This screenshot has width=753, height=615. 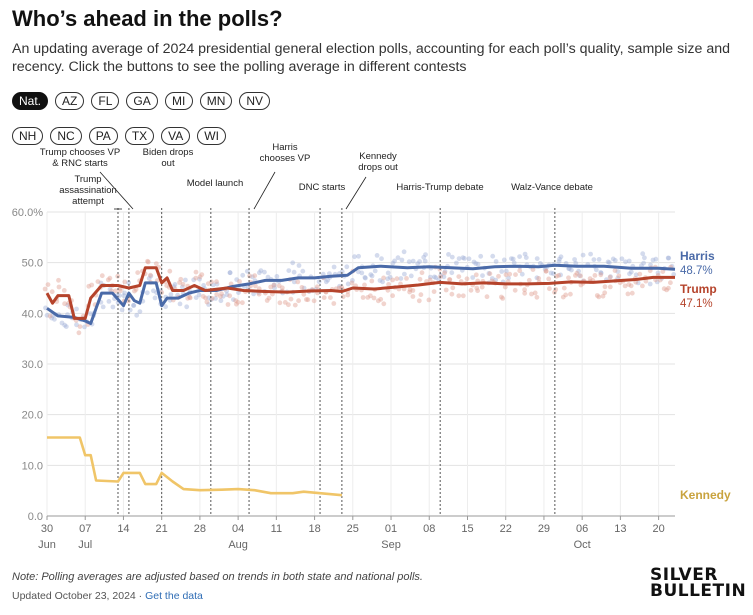 I want to click on contest-button-pa: PA, so click(x=103, y=136).